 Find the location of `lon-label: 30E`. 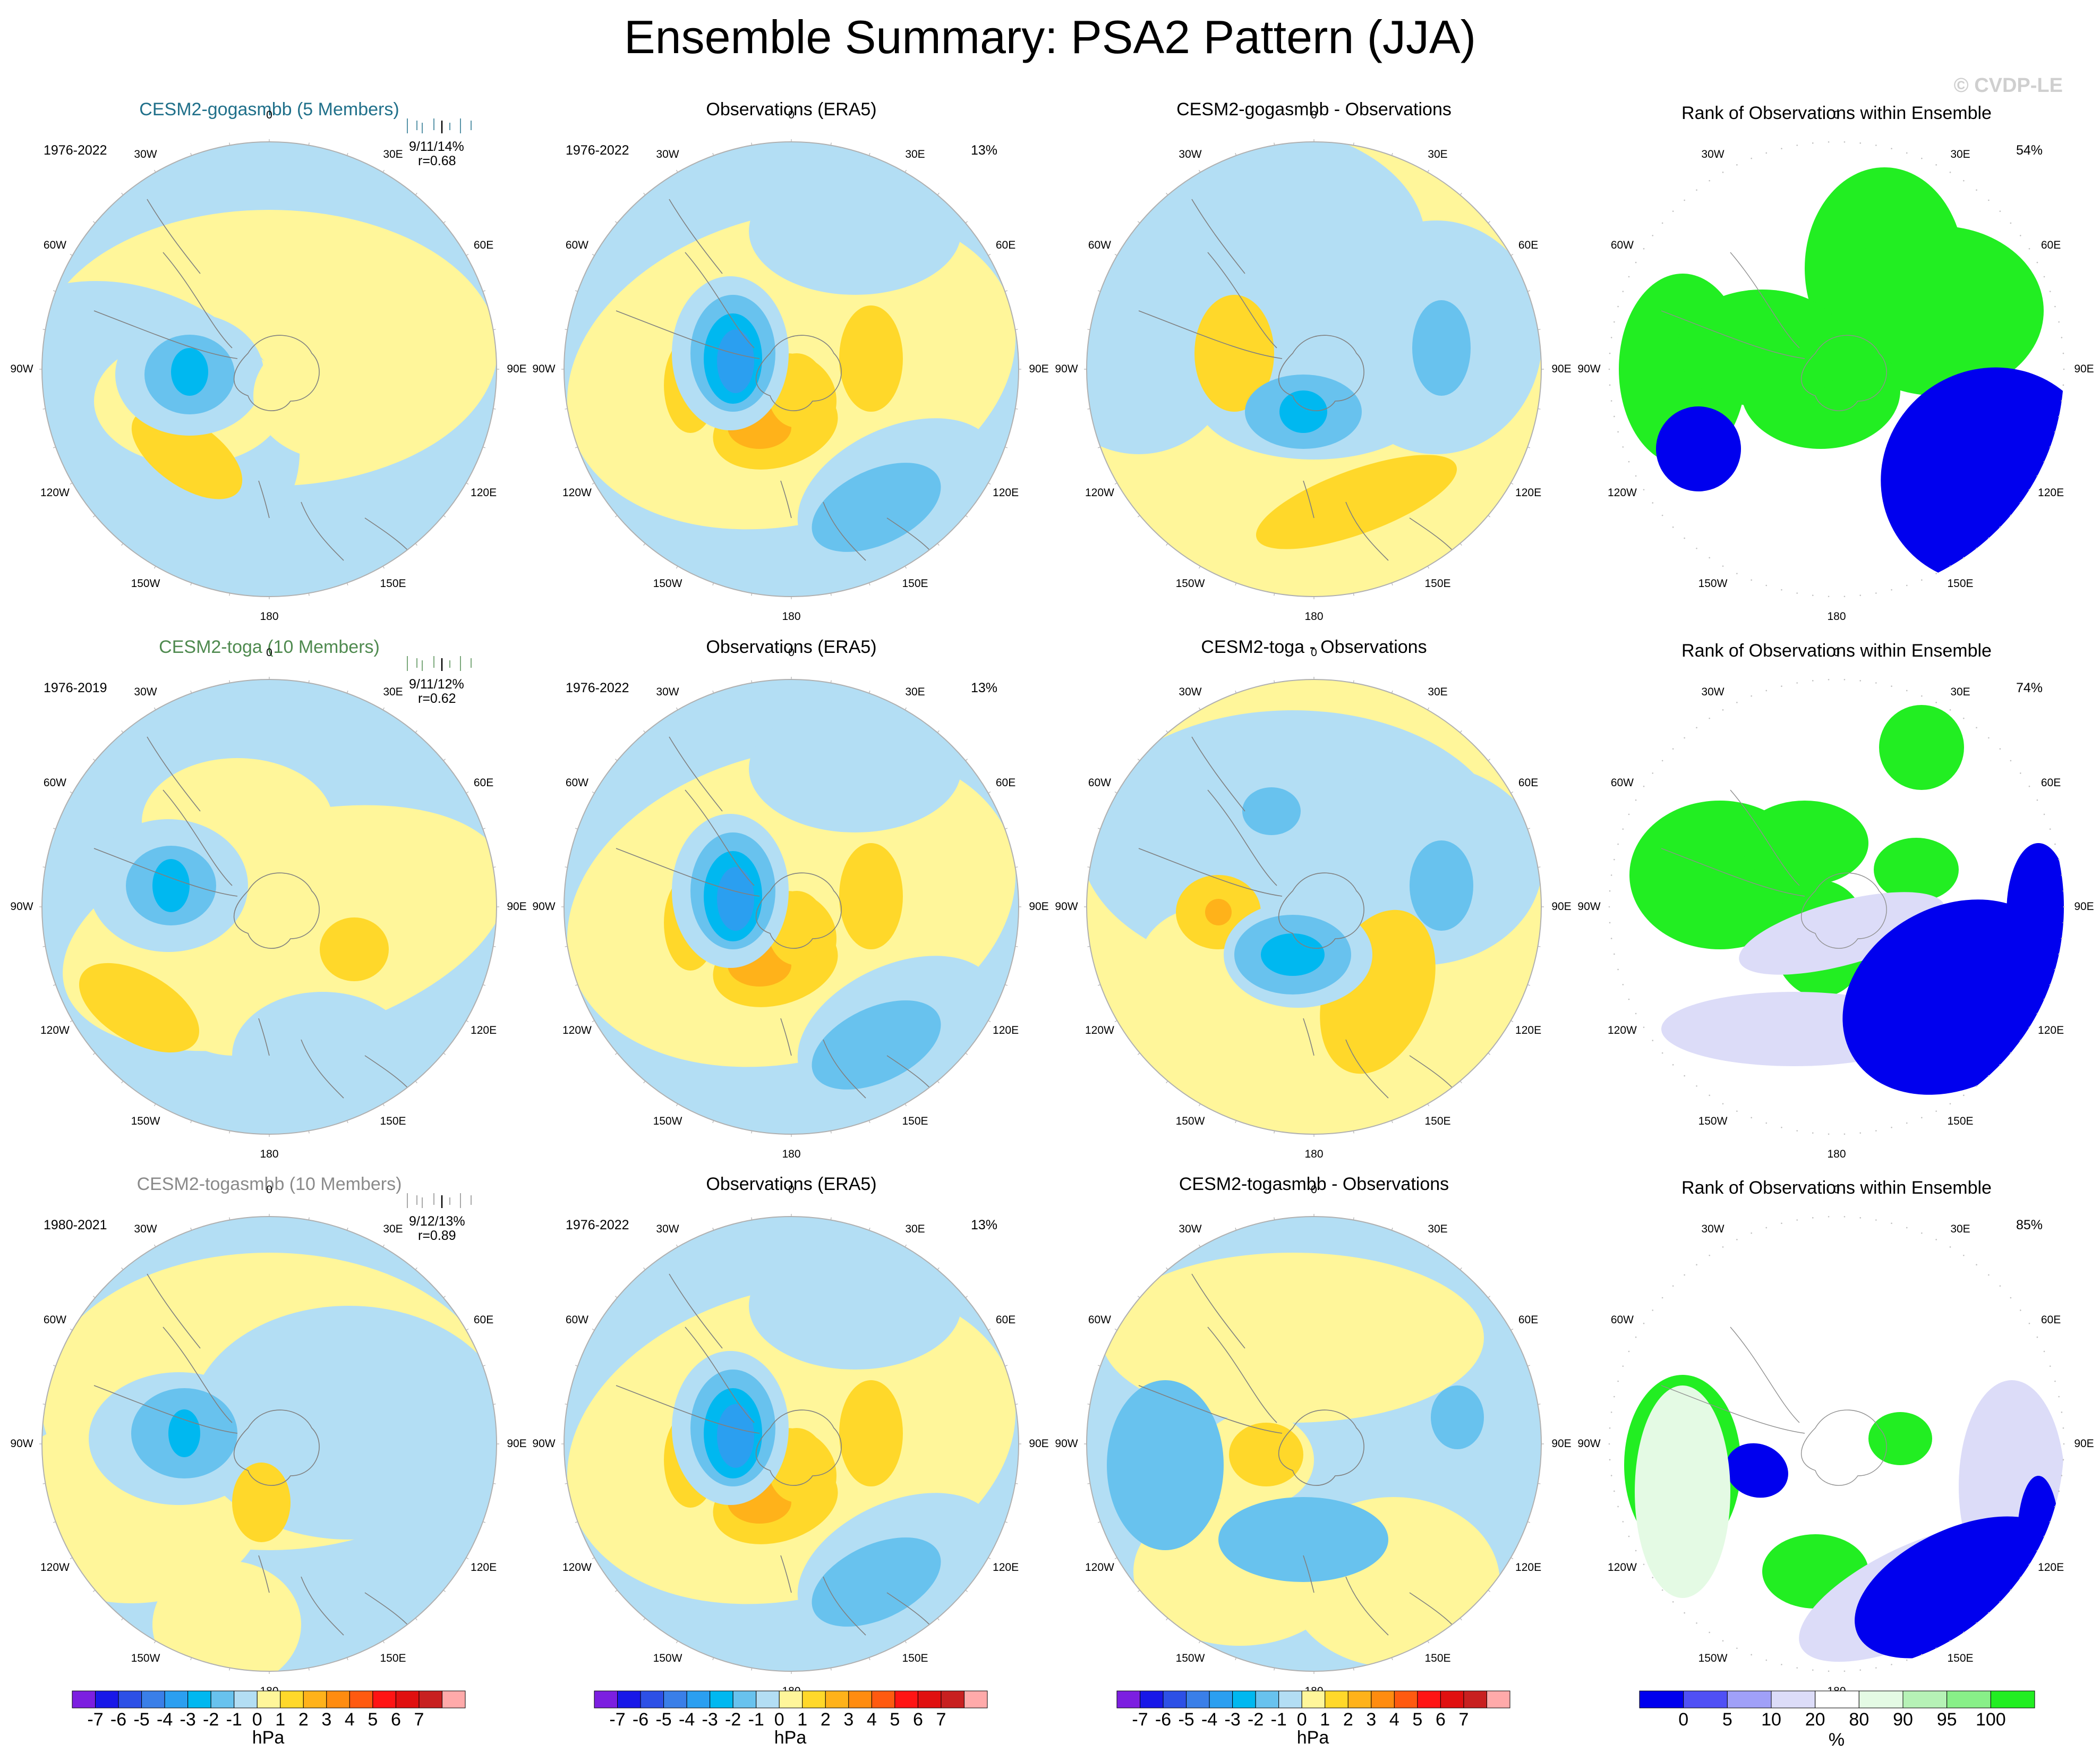

lon-label: 30E is located at coordinates (393, 1229).